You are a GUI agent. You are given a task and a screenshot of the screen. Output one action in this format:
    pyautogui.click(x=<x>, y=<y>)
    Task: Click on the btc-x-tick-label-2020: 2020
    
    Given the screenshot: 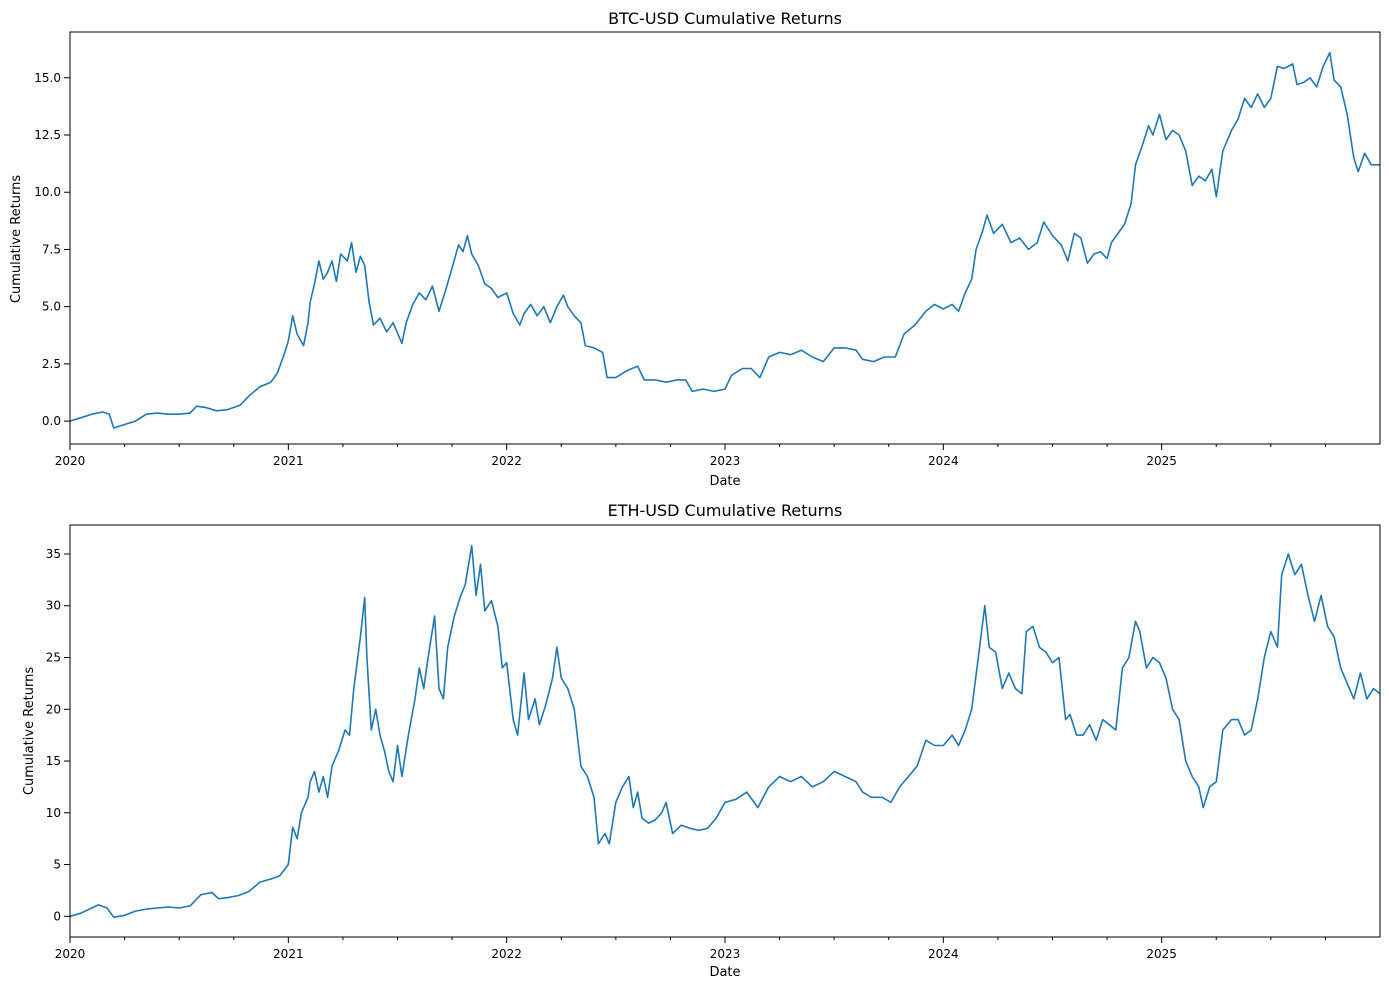 What is the action you would take?
    pyautogui.click(x=70, y=461)
    